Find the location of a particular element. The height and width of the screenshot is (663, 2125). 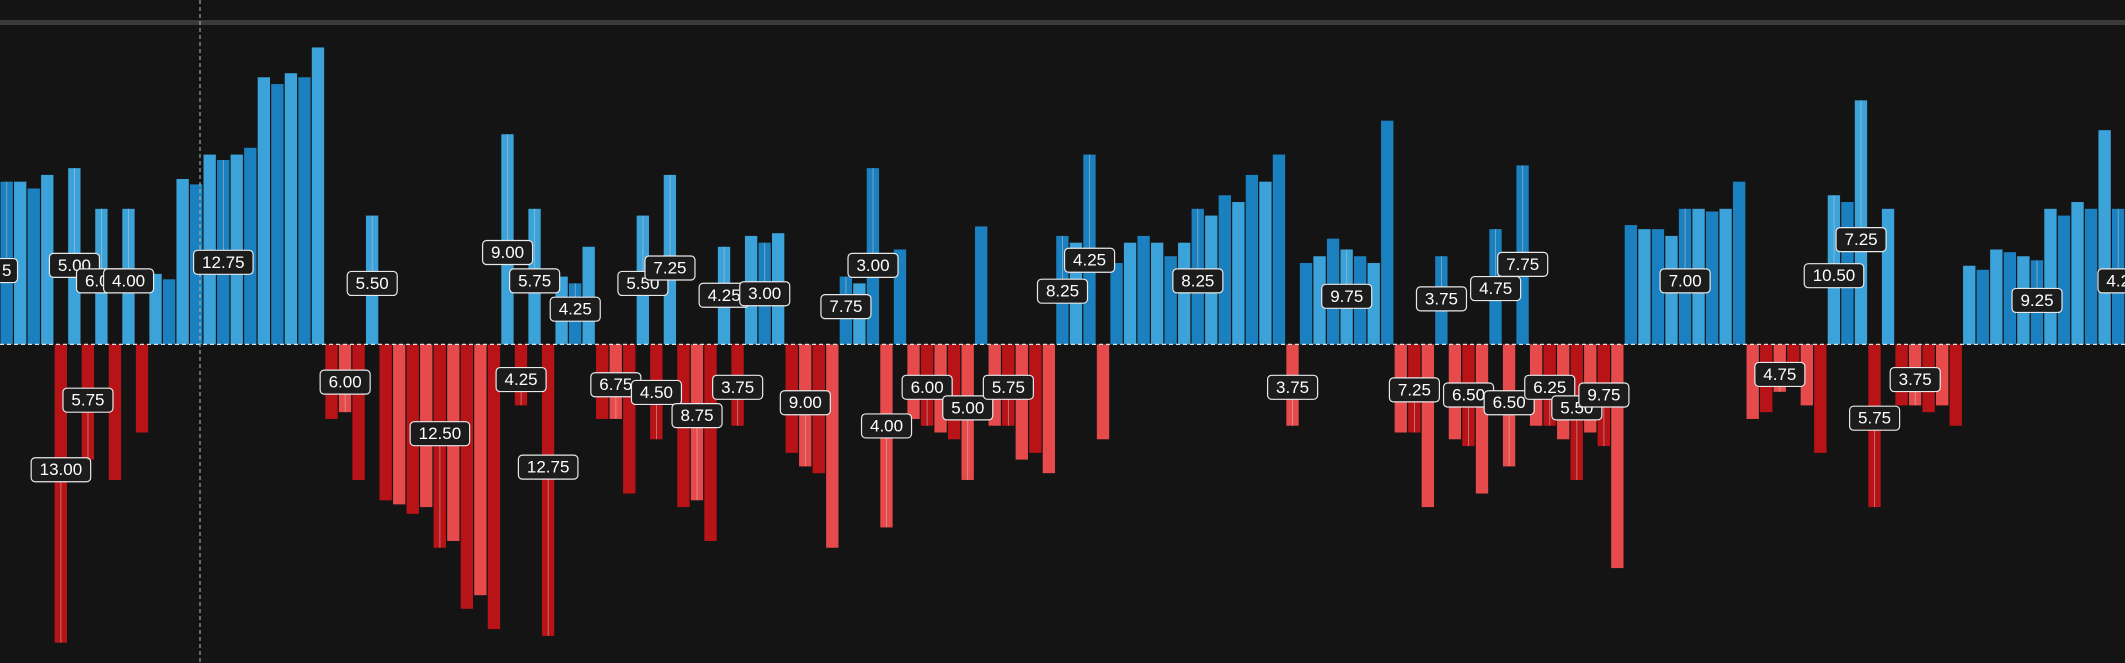

annotation-label: 5.50 is located at coordinates (372, 283).